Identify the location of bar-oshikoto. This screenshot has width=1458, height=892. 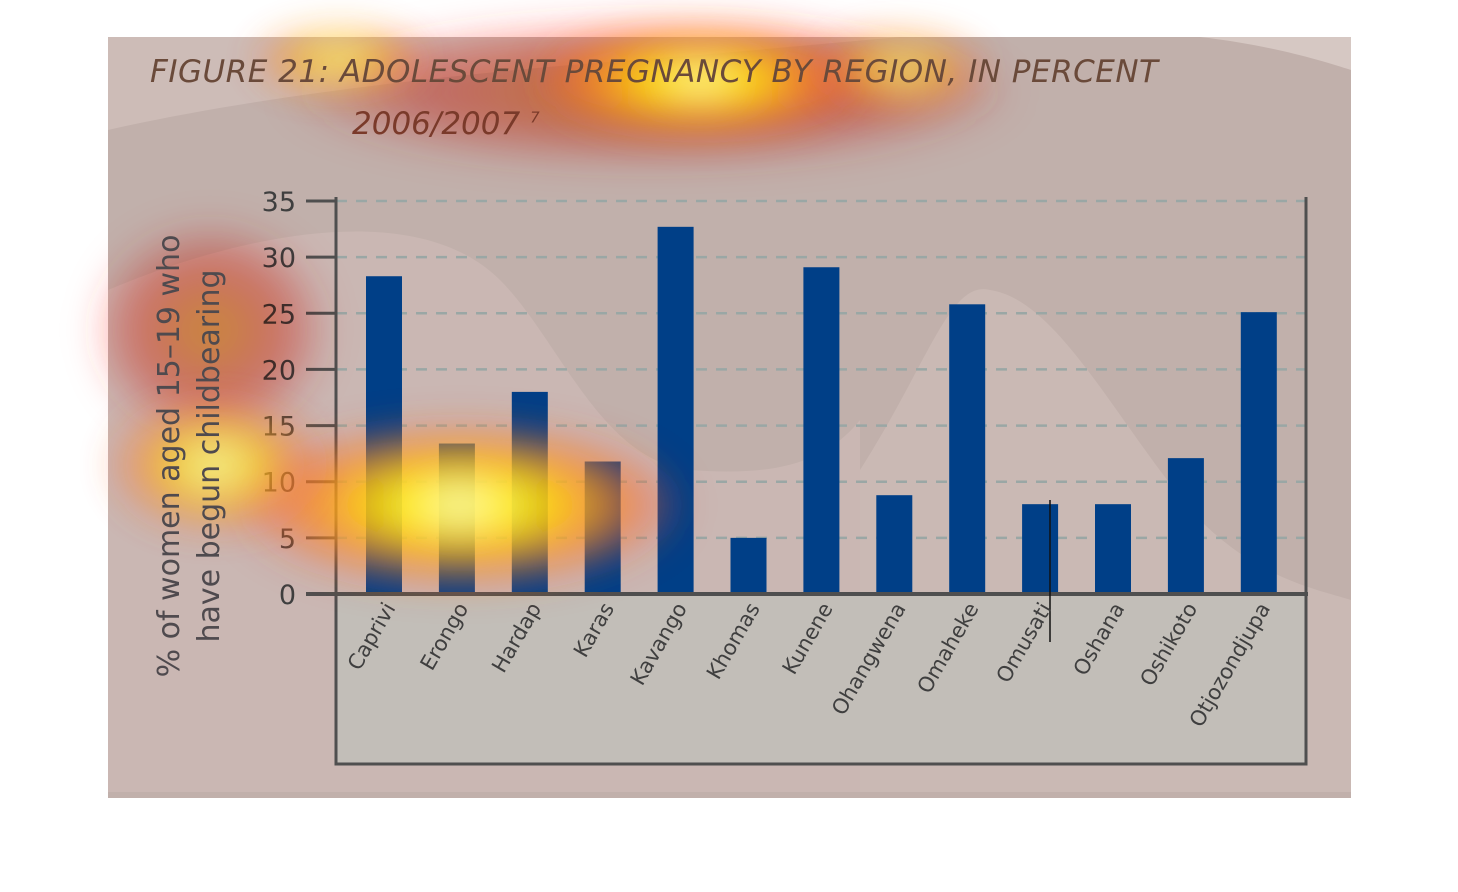
(1185, 526).